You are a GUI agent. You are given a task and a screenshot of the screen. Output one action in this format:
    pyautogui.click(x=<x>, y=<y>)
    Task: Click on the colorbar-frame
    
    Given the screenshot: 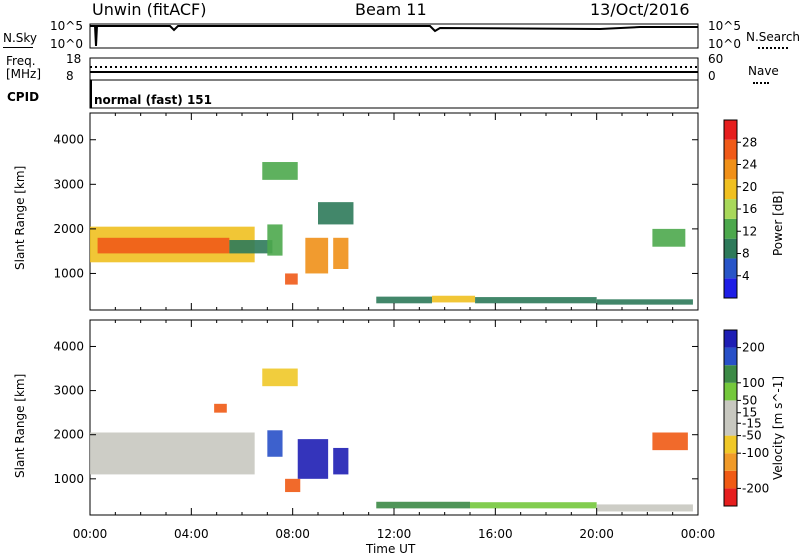 What is the action you would take?
    pyautogui.click(x=730, y=418)
    